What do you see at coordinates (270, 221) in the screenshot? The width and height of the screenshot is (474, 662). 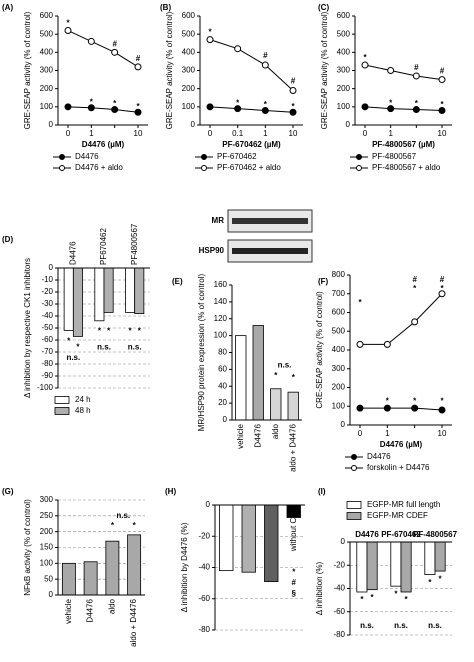 I see `blot-band` at bounding box center [270, 221].